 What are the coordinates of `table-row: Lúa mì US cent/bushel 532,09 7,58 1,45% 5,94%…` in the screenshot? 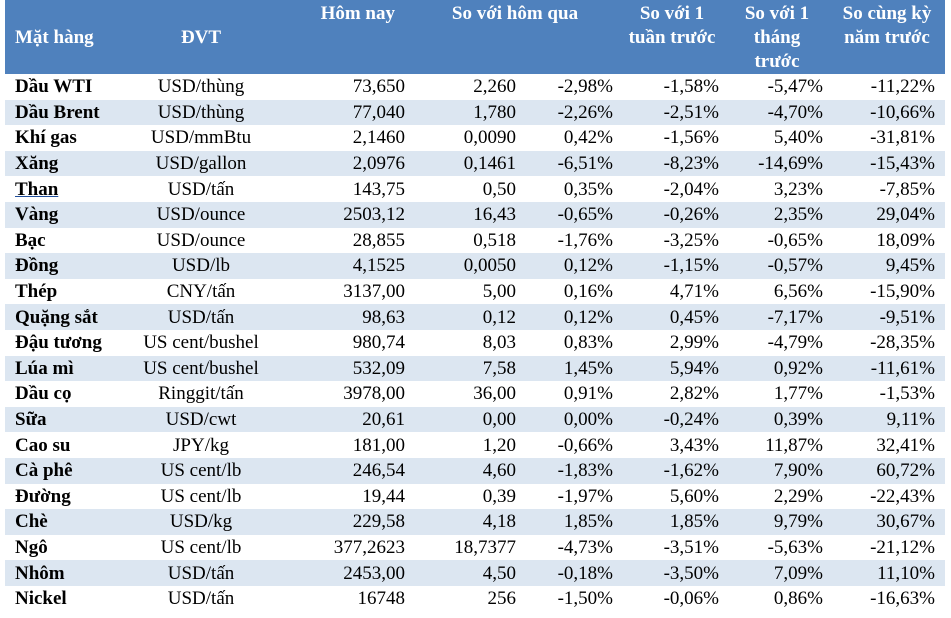 It's located at (475, 368).